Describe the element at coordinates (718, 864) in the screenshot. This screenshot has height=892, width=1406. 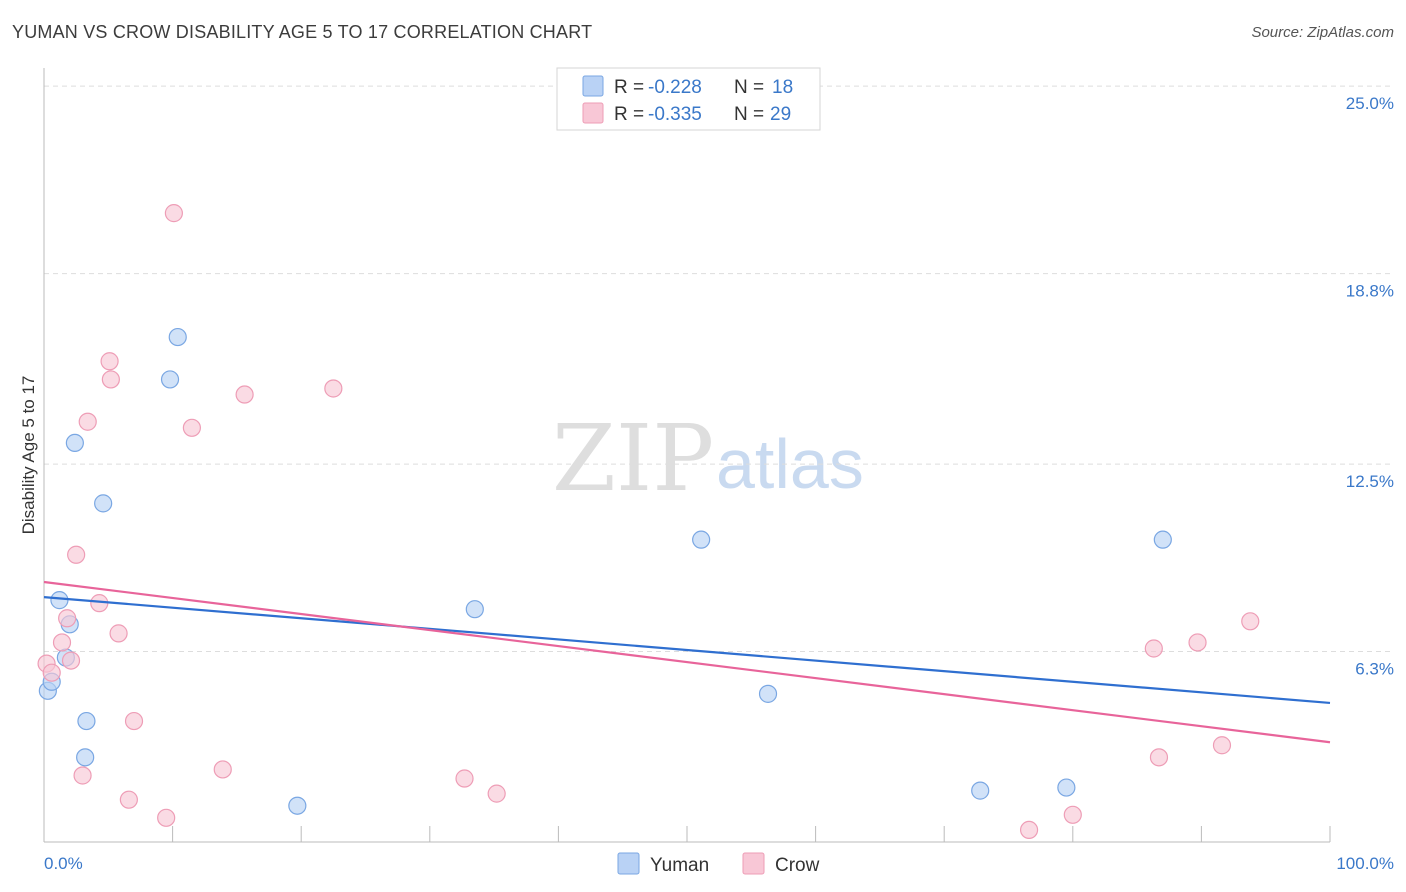
I see `series-legend: Yuman Crow` at that location.